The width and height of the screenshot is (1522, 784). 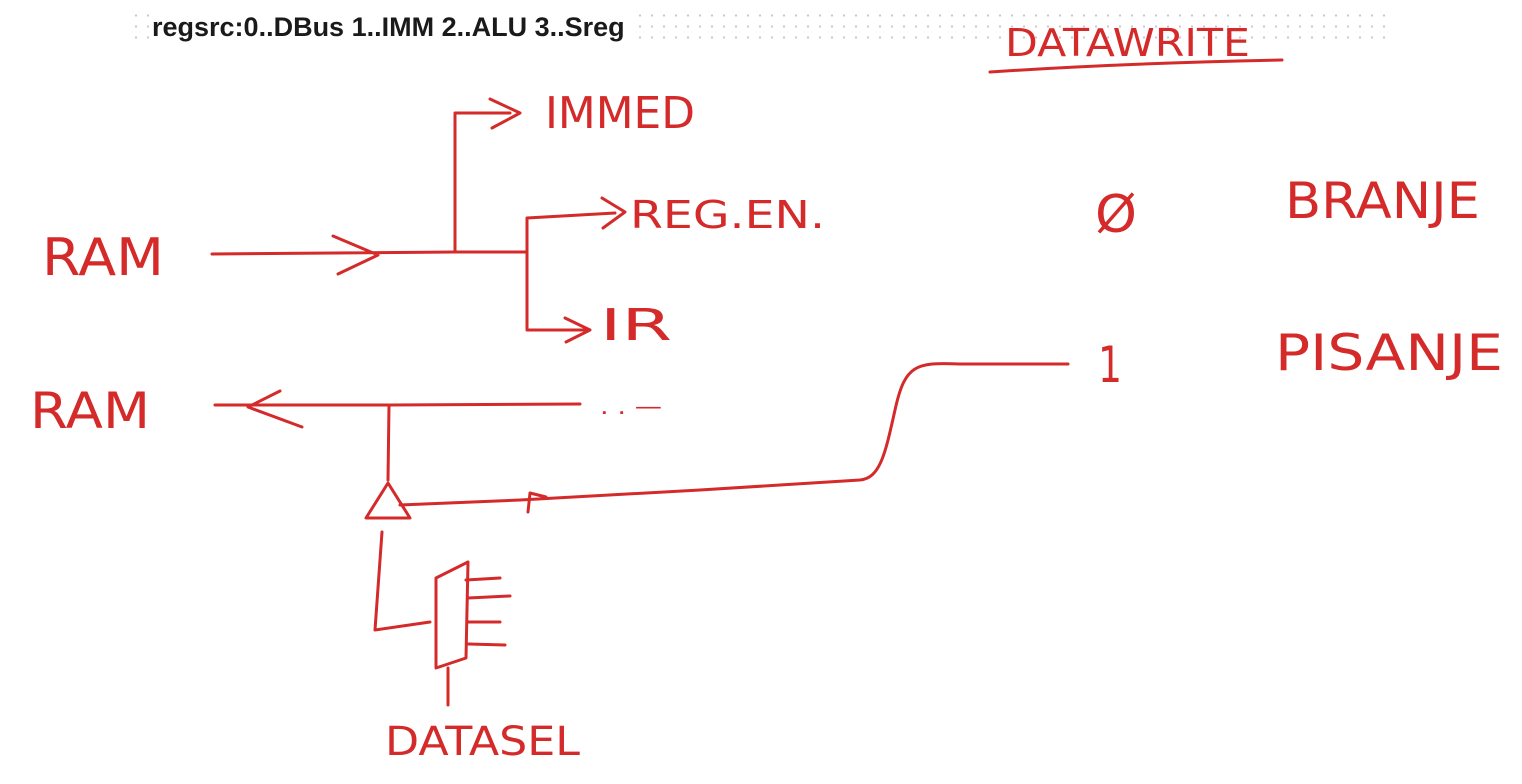 I want to click on branje-label: BRANJE, so click(x=1382, y=201).